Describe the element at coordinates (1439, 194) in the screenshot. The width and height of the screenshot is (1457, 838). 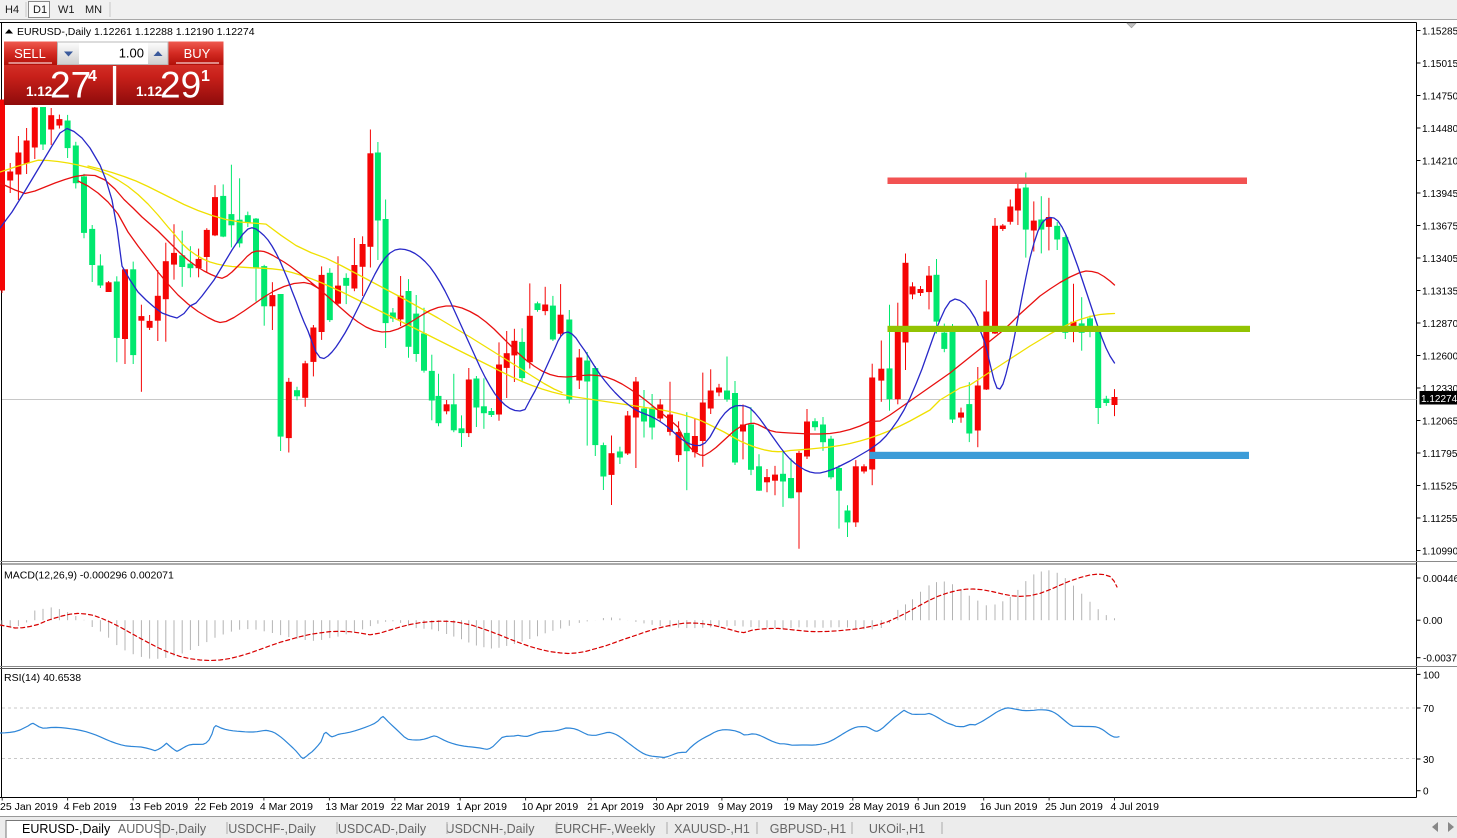
I see `svg-text: 1.13945` at that location.